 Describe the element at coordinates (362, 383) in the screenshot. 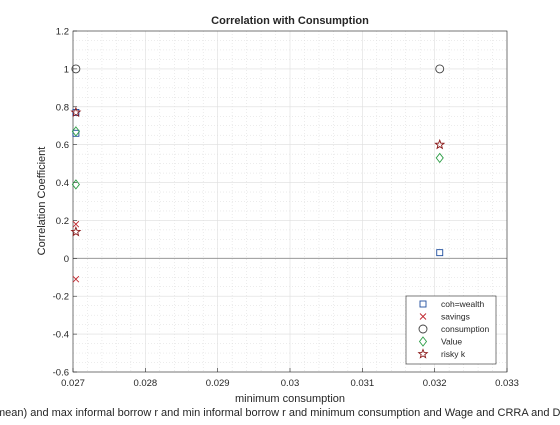

I see `x-tick-label: 0.031` at that location.